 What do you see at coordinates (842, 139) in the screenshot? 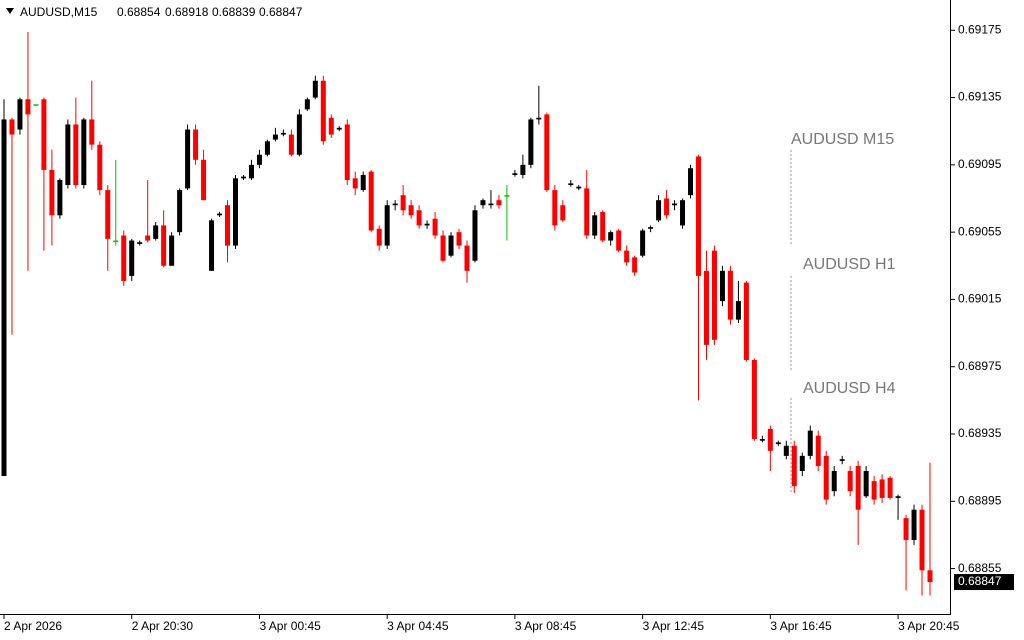
I see `annotation: AUDUSD M15` at bounding box center [842, 139].